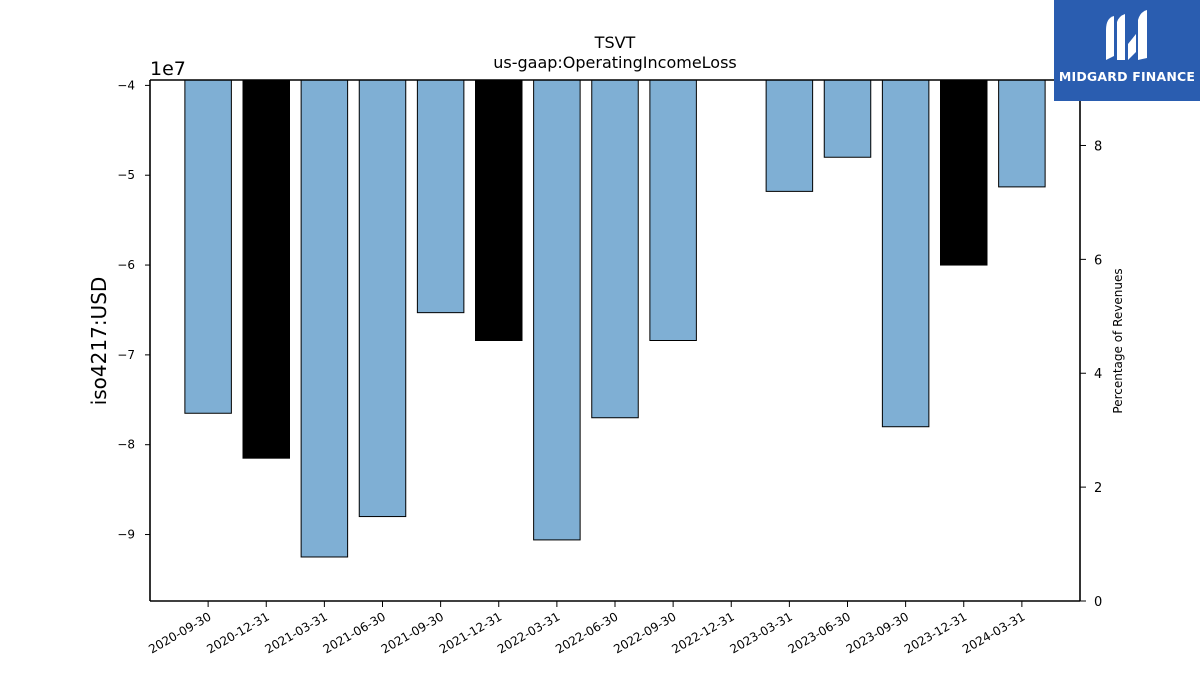  What do you see at coordinates (126, 535) in the screenshot?
I see `y-tick-label: −9` at bounding box center [126, 535].